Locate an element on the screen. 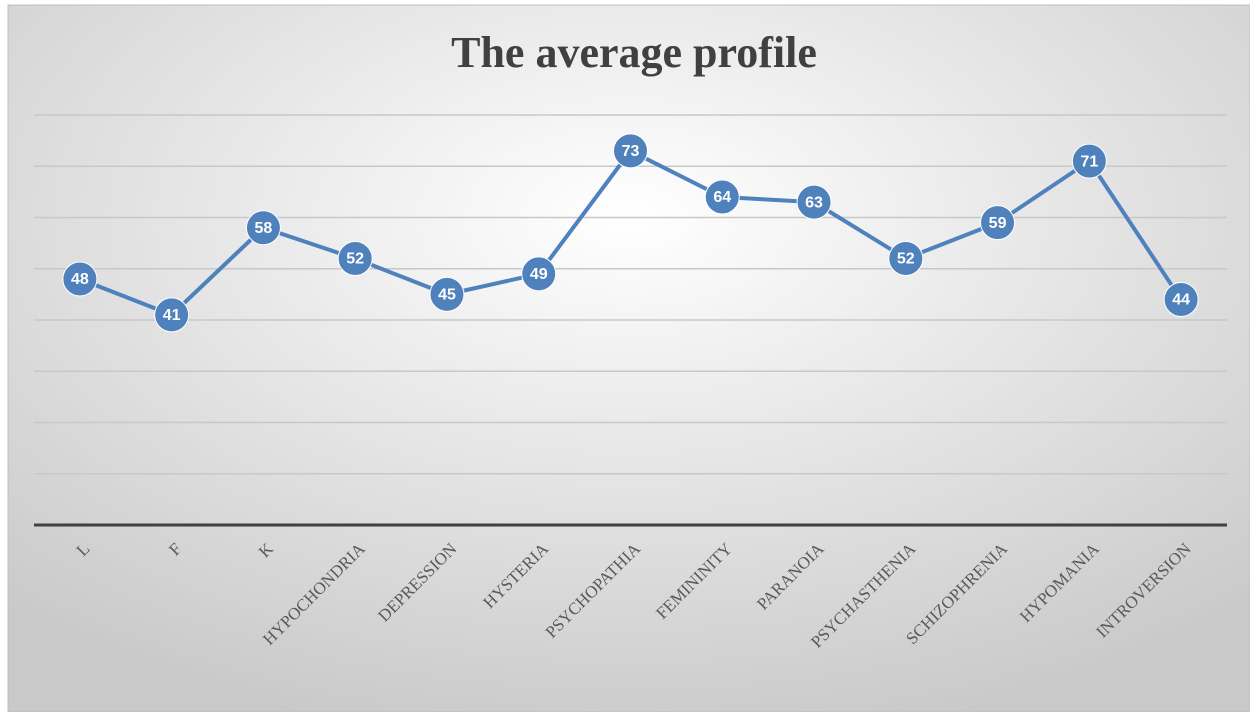  data-label: 64 is located at coordinates (722, 197).